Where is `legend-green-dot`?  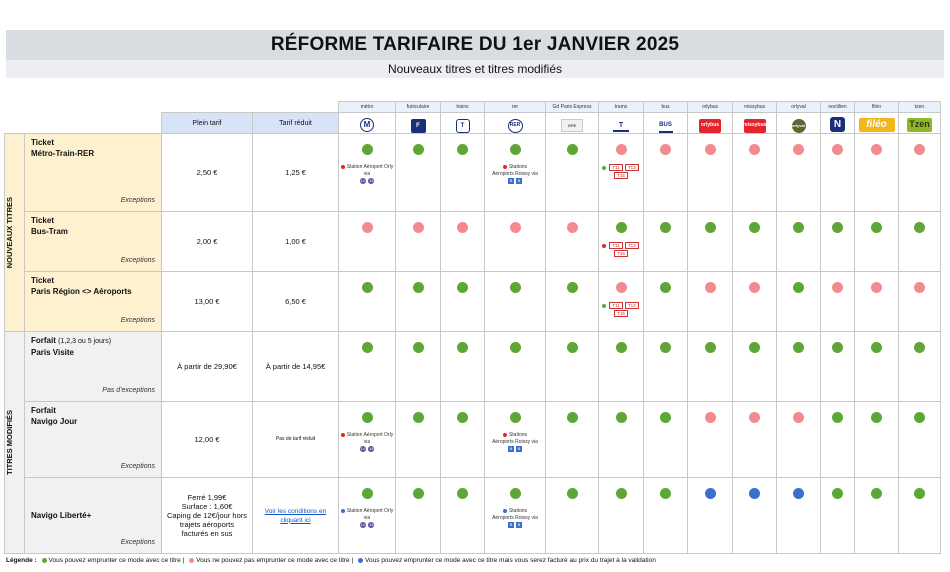
legend-green-dot is located at coordinates (44, 560).